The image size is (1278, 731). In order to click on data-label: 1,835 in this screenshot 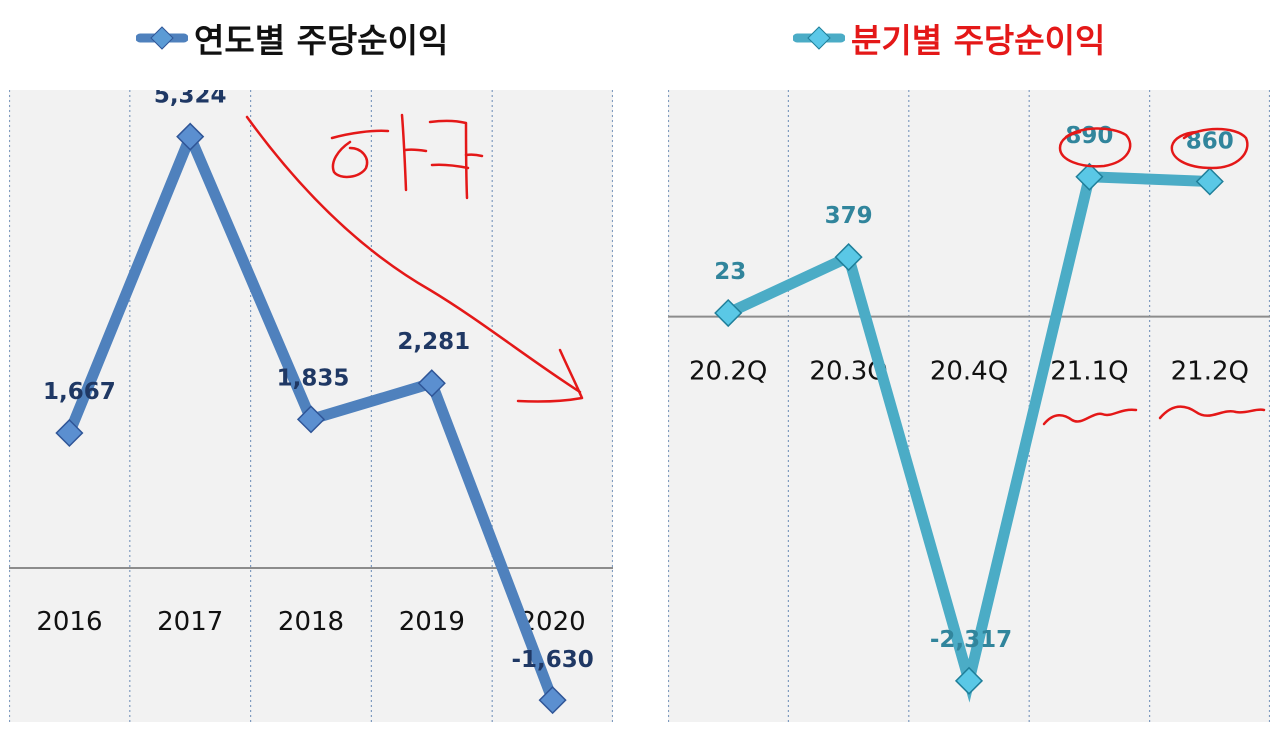, I will do `click(313, 378)`.